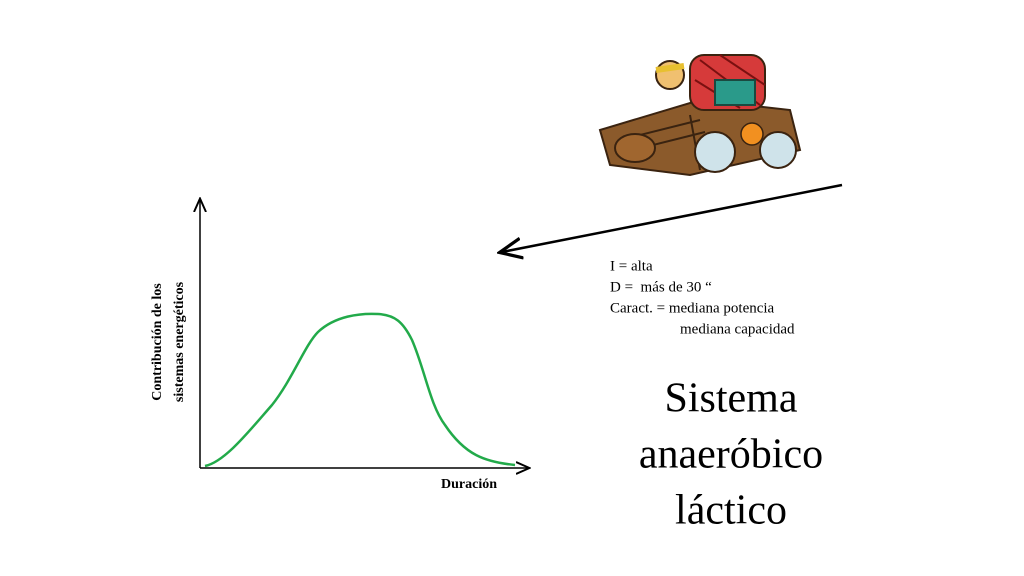  I want to click on y-axis-label: Contribución de los, so click(157, 342).